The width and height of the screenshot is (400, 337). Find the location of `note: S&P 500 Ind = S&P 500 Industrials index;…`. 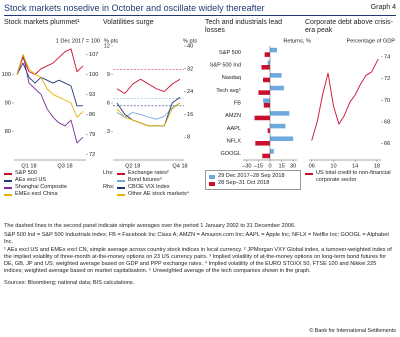

note: S&P 500 Ind = S&P 500 Industrials index;… is located at coordinates (196, 238).